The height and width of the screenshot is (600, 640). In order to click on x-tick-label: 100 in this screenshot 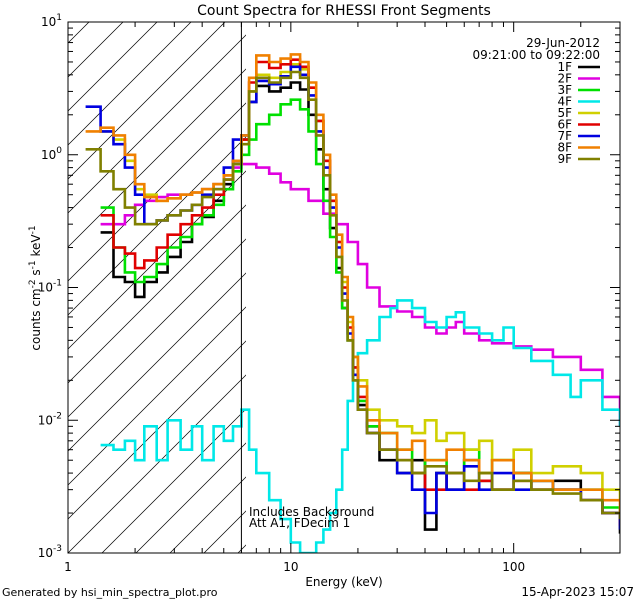, I will do `click(513, 567)`.